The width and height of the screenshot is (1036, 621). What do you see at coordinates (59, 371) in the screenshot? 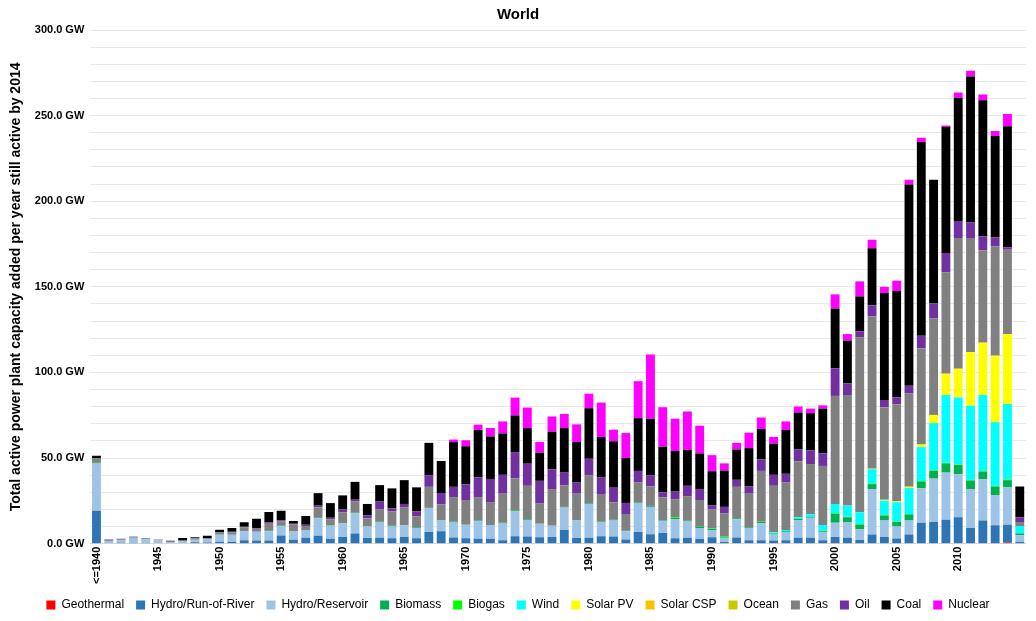
I see `y-tick-label: 100.0 GW` at bounding box center [59, 371].